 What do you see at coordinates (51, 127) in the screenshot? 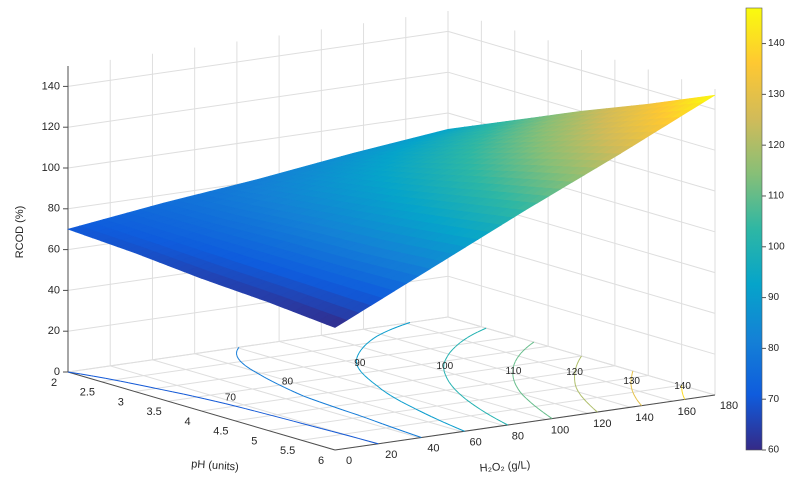
I see `z-tick-label: 120` at bounding box center [51, 127].